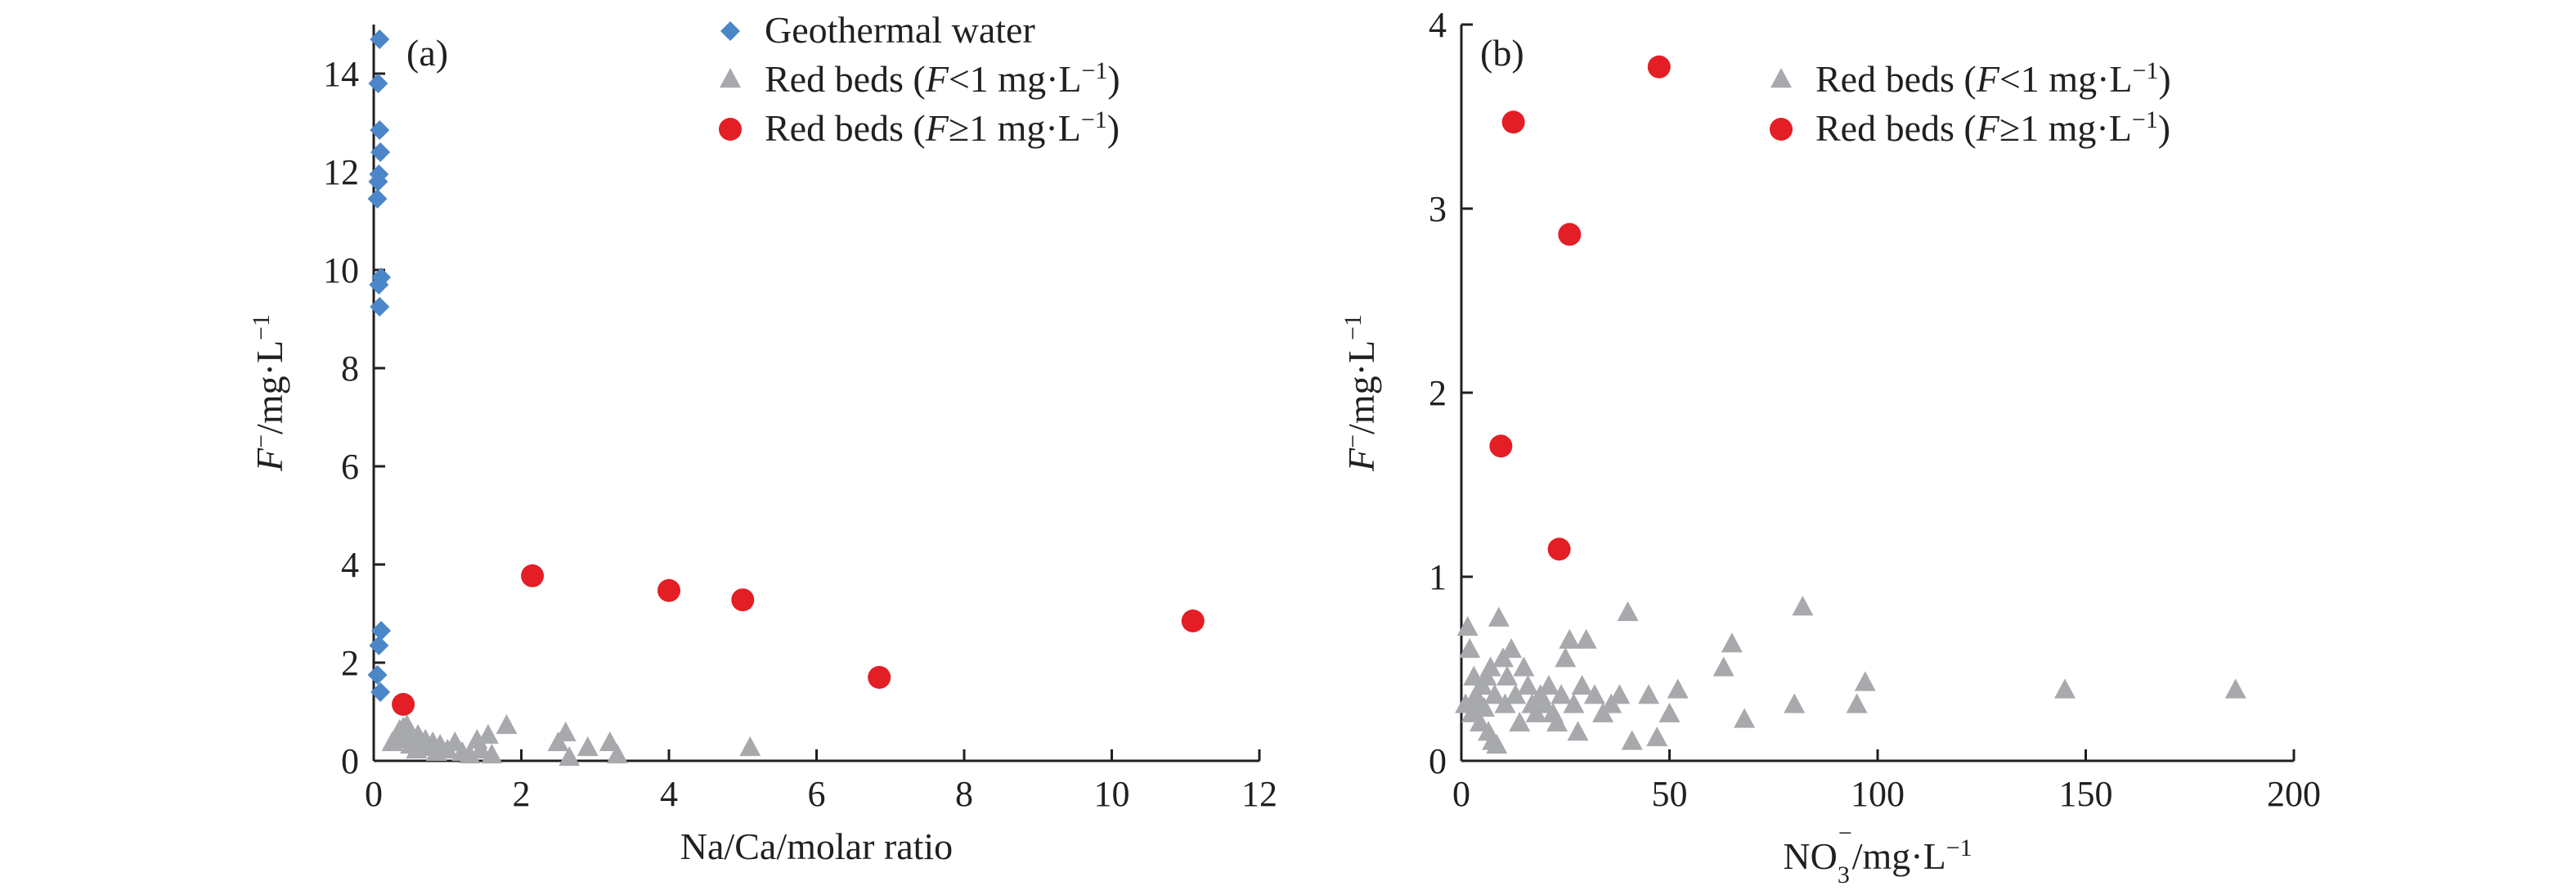 This screenshot has width=2576, height=895. I want to click on x-tick-label: 50, so click(1670, 794).